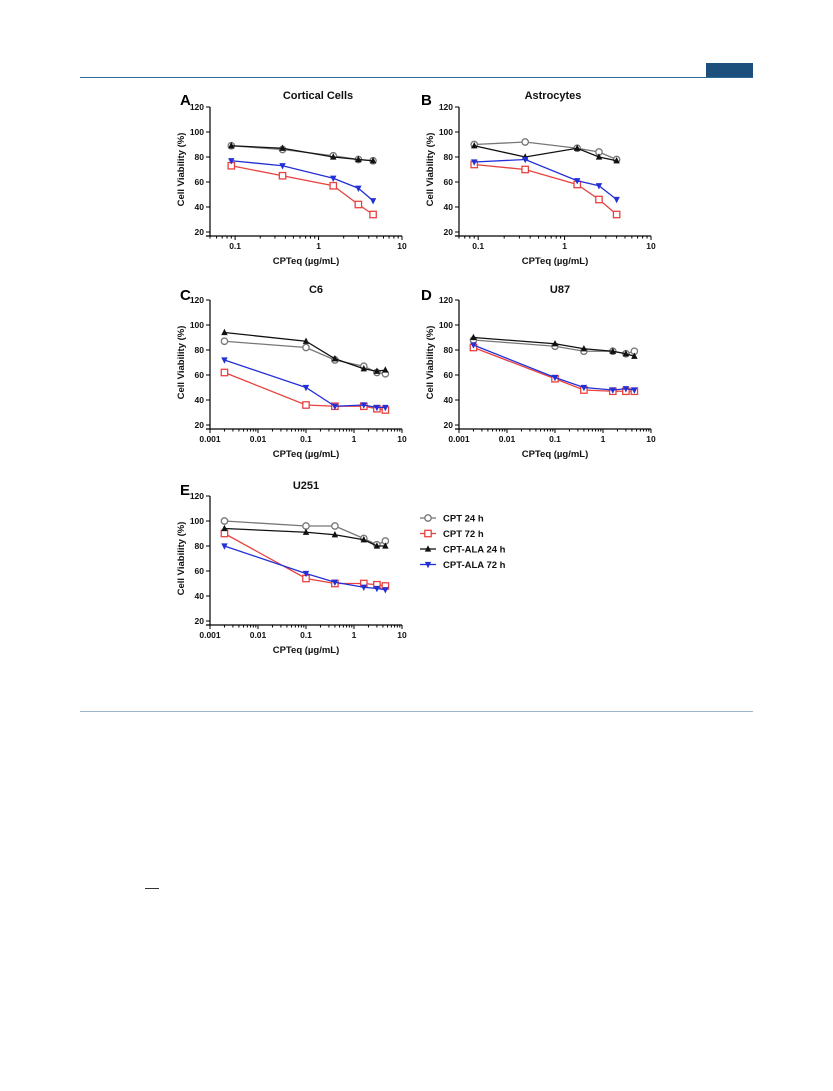 The image size is (833, 1091). Describe the element at coordinates (545, 189) in the screenshot. I see `series-cpt-72-h` at that location.